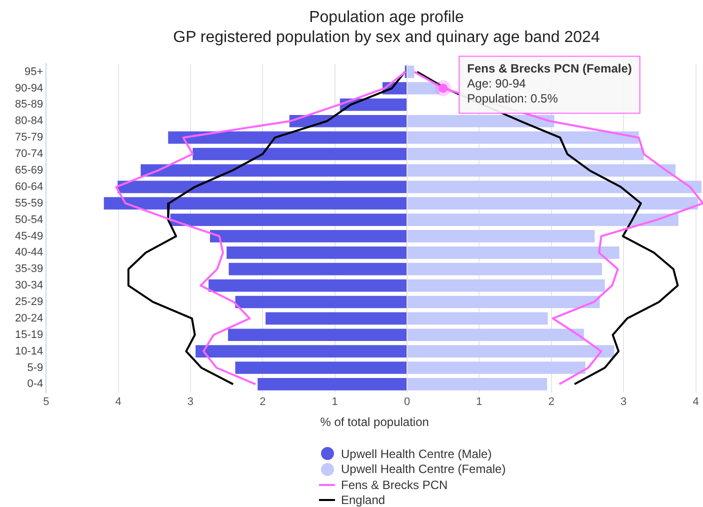  What do you see at coordinates (35, 384) in the screenshot?
I see `y-tick-label: 0-4` at bounding box center [35, 384].